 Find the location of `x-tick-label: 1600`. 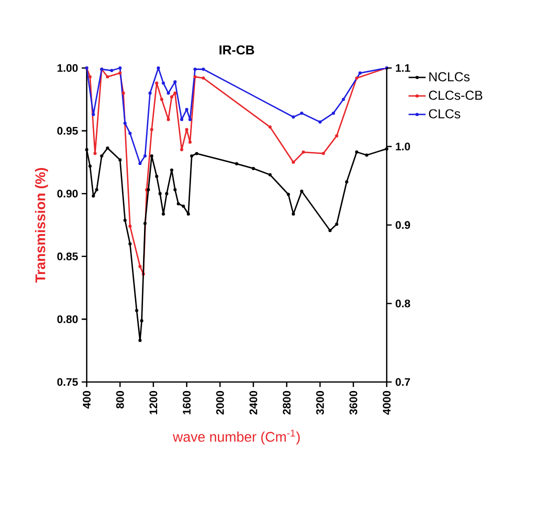

x-tick-label: 1600 is located at coordinates (186, 402).